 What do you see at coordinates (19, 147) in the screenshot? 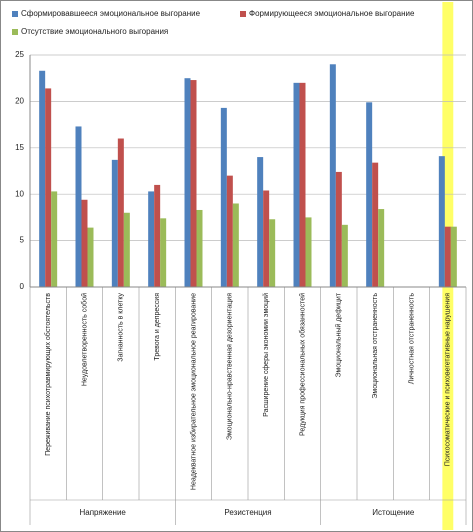
I see `y-tick-label: 15` at bounding box center [19, 147].